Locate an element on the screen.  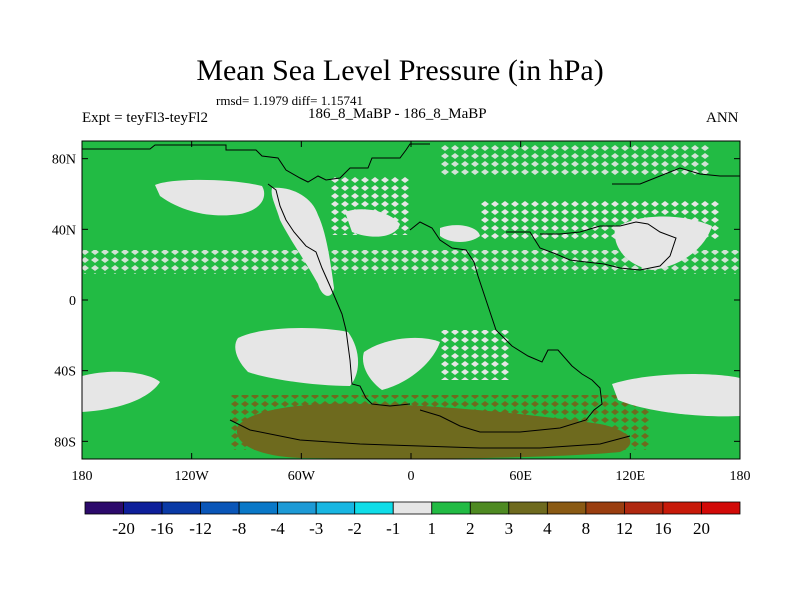
colorbar-label: -2 is located at coordinates (355, 528).